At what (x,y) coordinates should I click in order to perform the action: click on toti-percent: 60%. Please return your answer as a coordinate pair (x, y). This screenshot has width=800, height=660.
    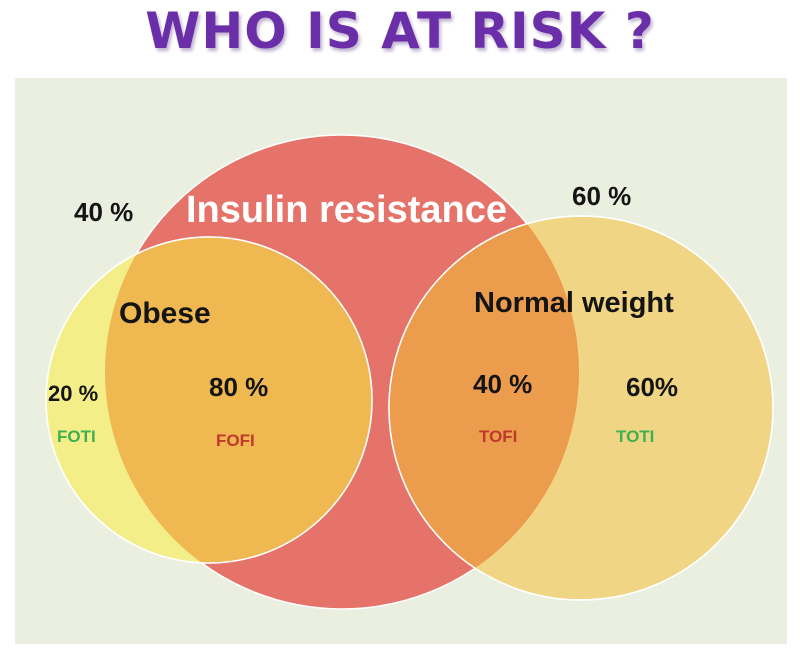
    Looking at the image, I should click on (652, 387).